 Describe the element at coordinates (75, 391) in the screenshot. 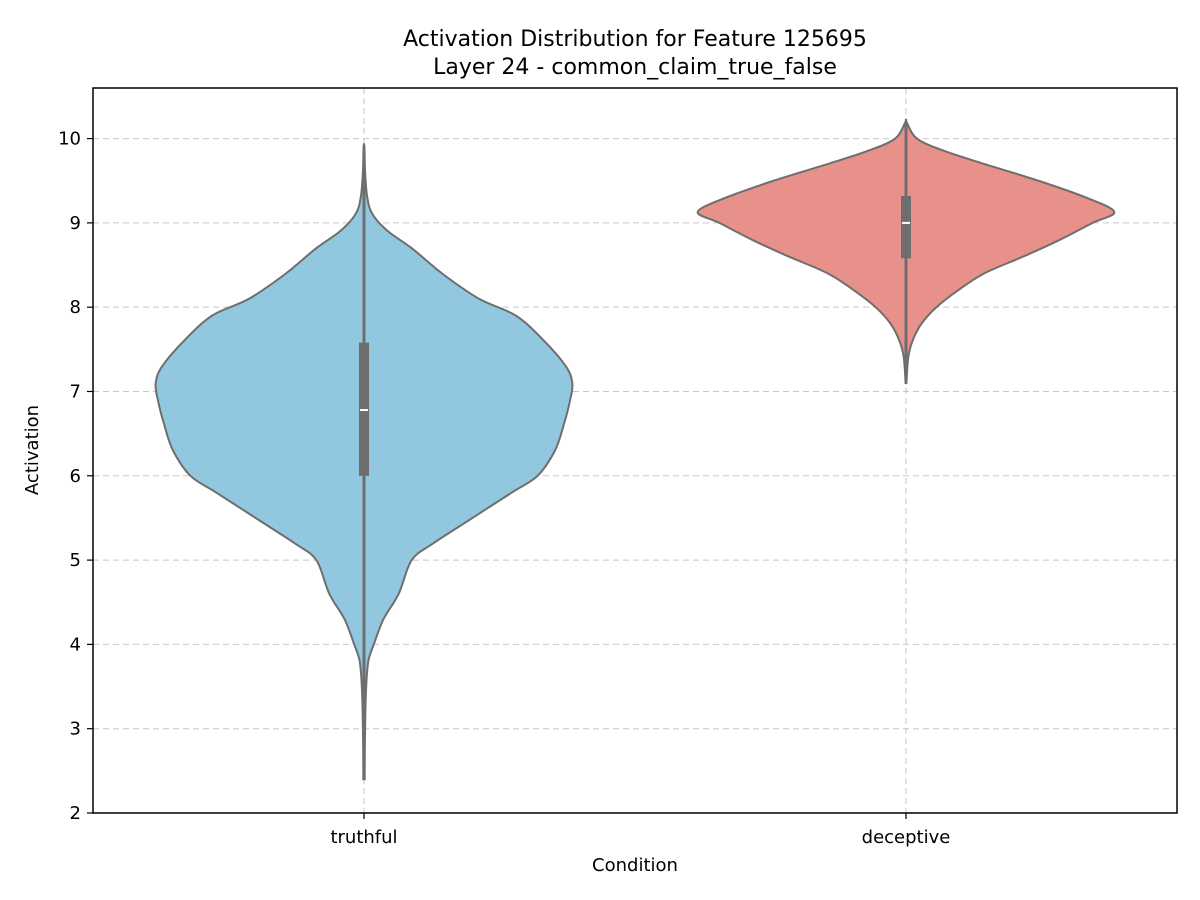

I see `y-tick-label: 7` at that location.